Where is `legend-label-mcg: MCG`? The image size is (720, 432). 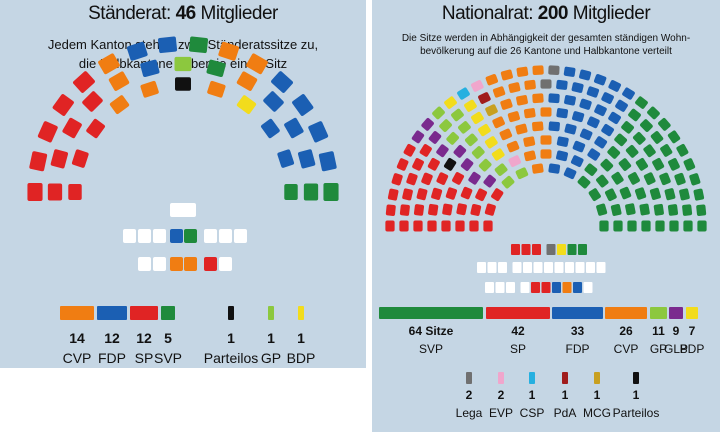 legend-label-mcg: MCG is located at coordinates (597, 413).